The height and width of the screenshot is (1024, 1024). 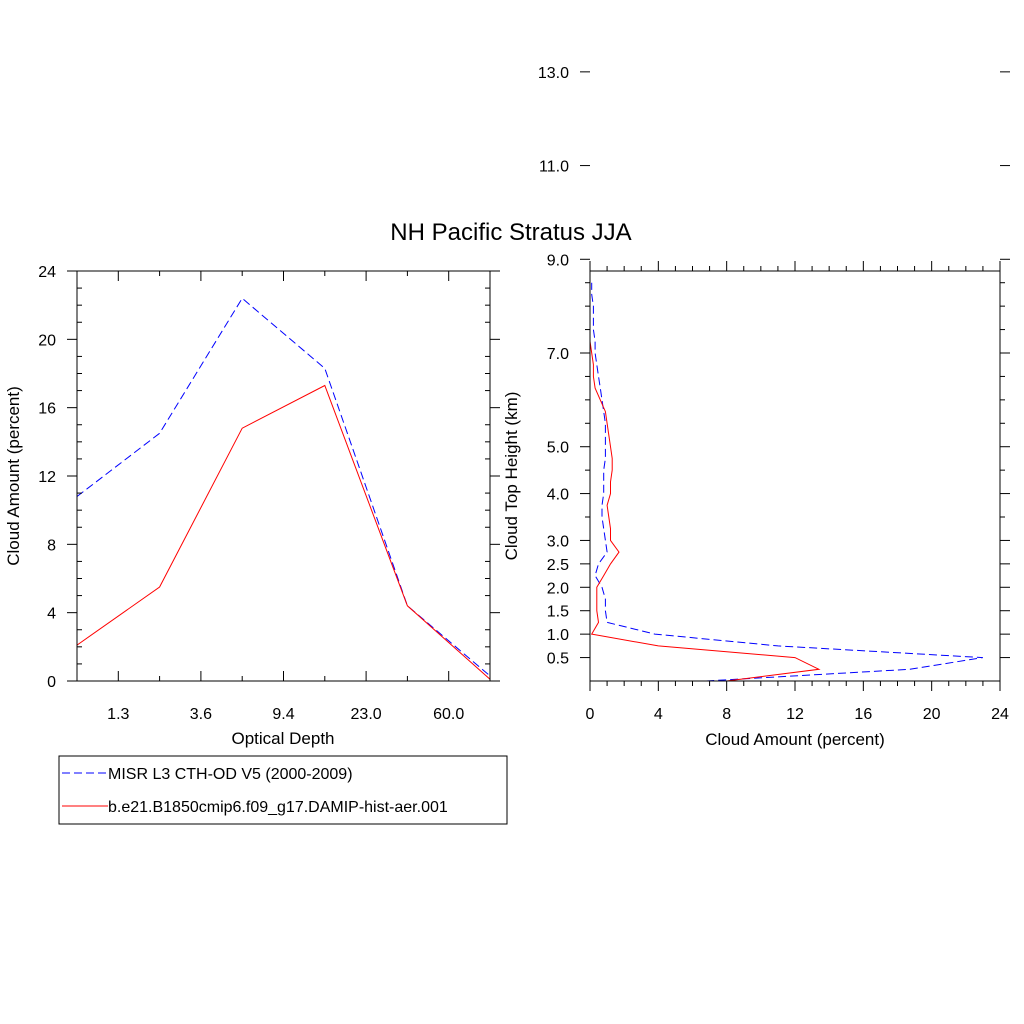 I want to click on figure-title: NH Pacific Stratus JJA, so click(x=510, y=232).